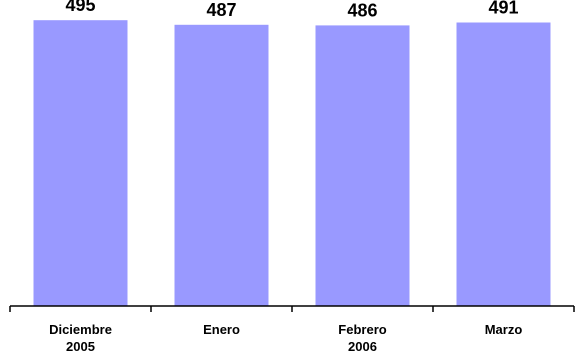  I want to click on category-label-3: Febrero 2006, so click(362, 338).